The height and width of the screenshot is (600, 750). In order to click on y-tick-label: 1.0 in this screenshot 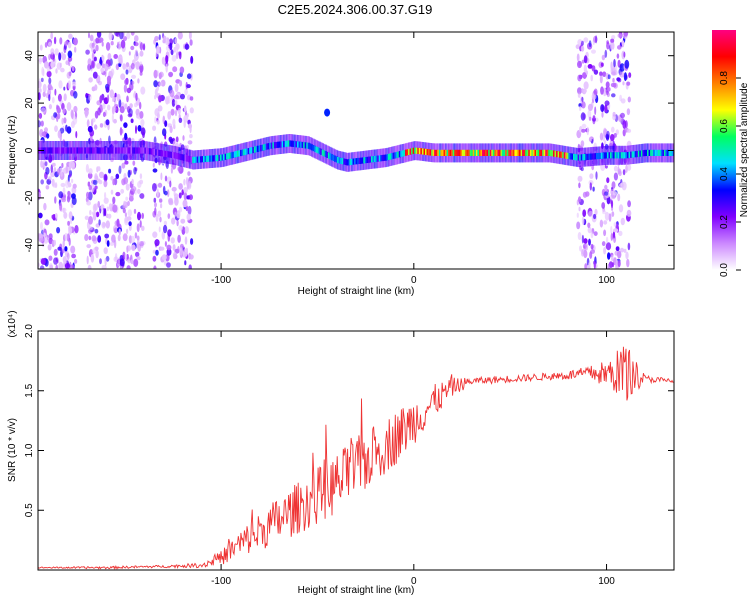, I will do `click(29, 450)`.